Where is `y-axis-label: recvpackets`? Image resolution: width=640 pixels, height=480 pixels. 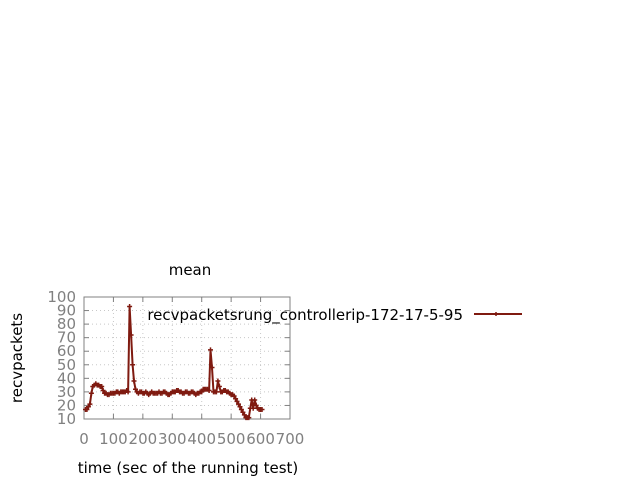
y-axis-label: recvpackets is located at coordinates (17, 358).